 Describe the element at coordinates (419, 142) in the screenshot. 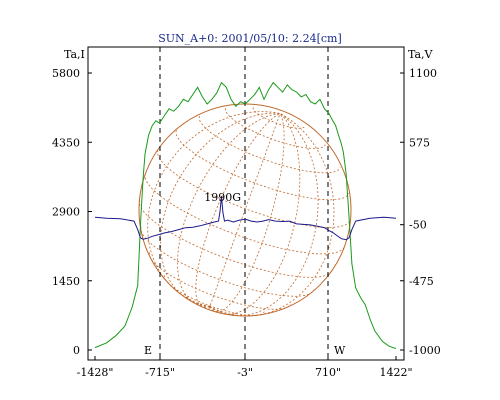

I see `right-tick-label: 575` at that location.